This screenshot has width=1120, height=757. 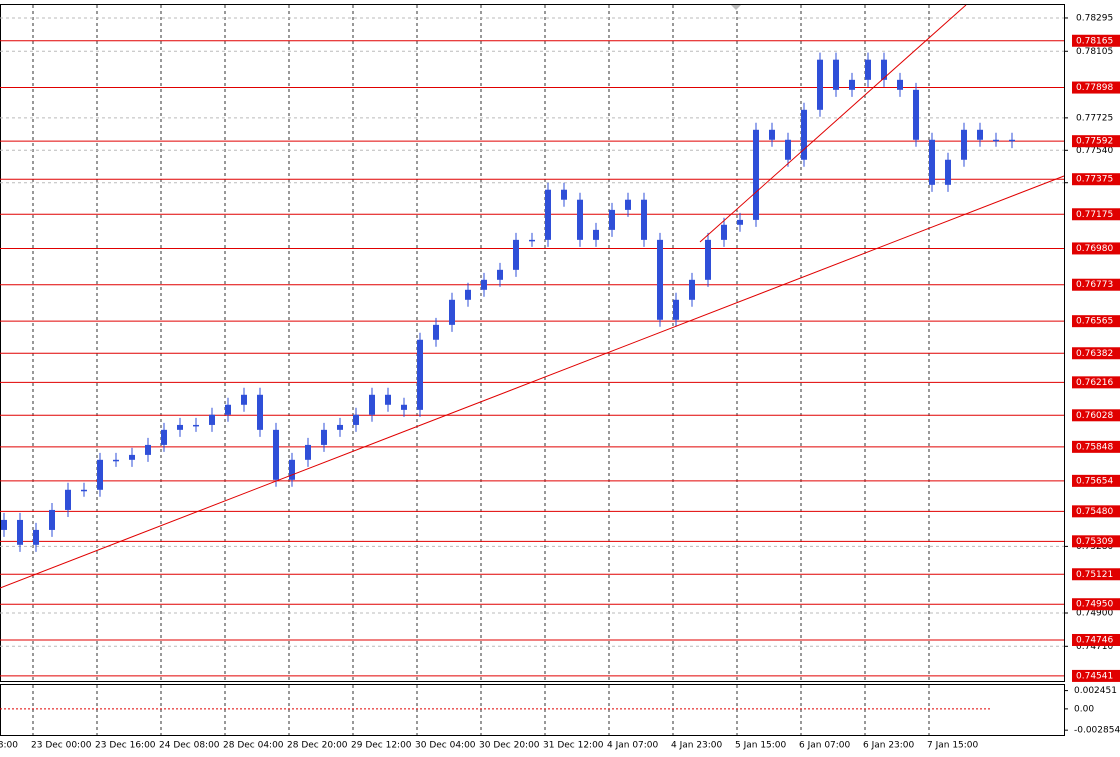 What do you see at coordinates (761, 746) in the screenshot?
I see `x-tick-label: 5 Jan 15:00` at bounding box center [761, 746].